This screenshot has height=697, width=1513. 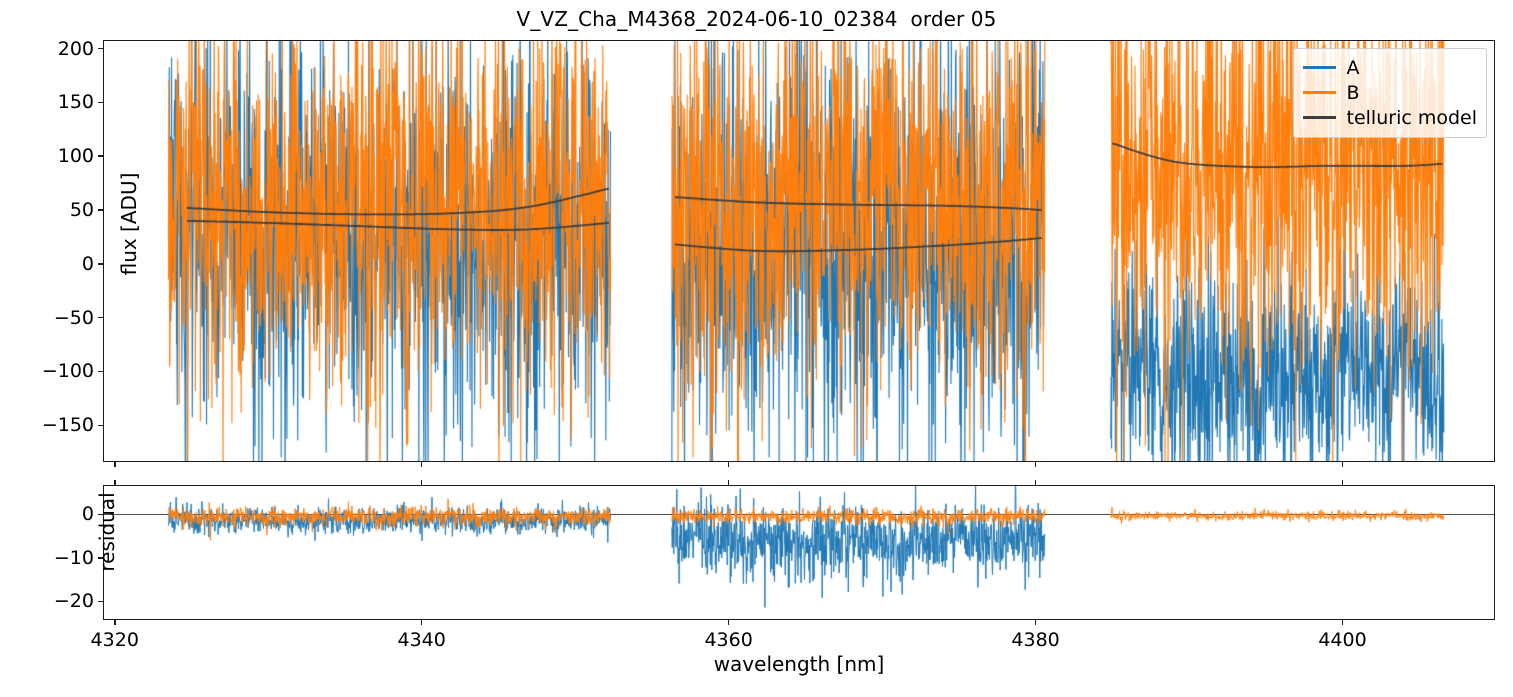 What do you see at coordinates (1035, 640) in the screenshot?
I see `x-tick-label: 4380` at bounding box center [1035, 640].